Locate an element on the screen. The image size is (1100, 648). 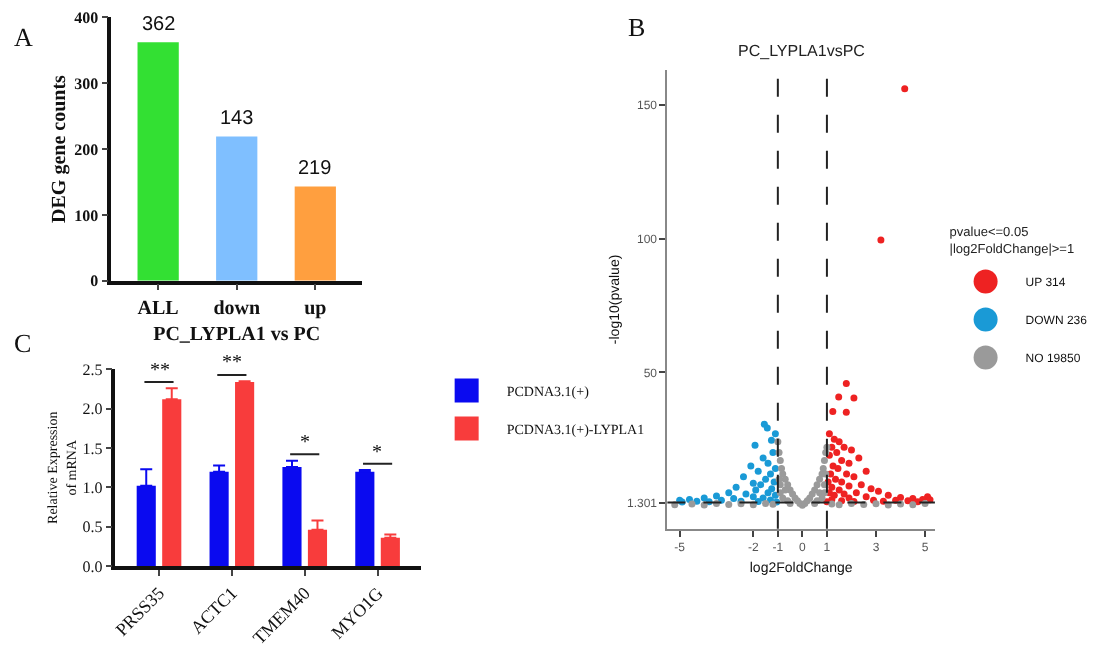
y-tick-label: 300 is located at coordinates (86, 83).